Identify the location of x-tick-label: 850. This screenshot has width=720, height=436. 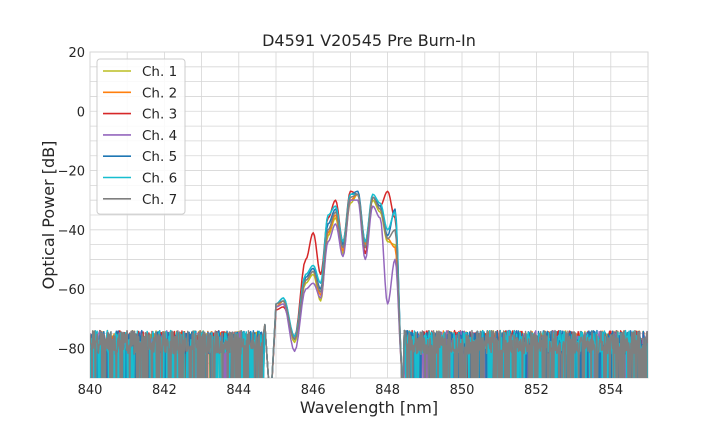
(462, 390).